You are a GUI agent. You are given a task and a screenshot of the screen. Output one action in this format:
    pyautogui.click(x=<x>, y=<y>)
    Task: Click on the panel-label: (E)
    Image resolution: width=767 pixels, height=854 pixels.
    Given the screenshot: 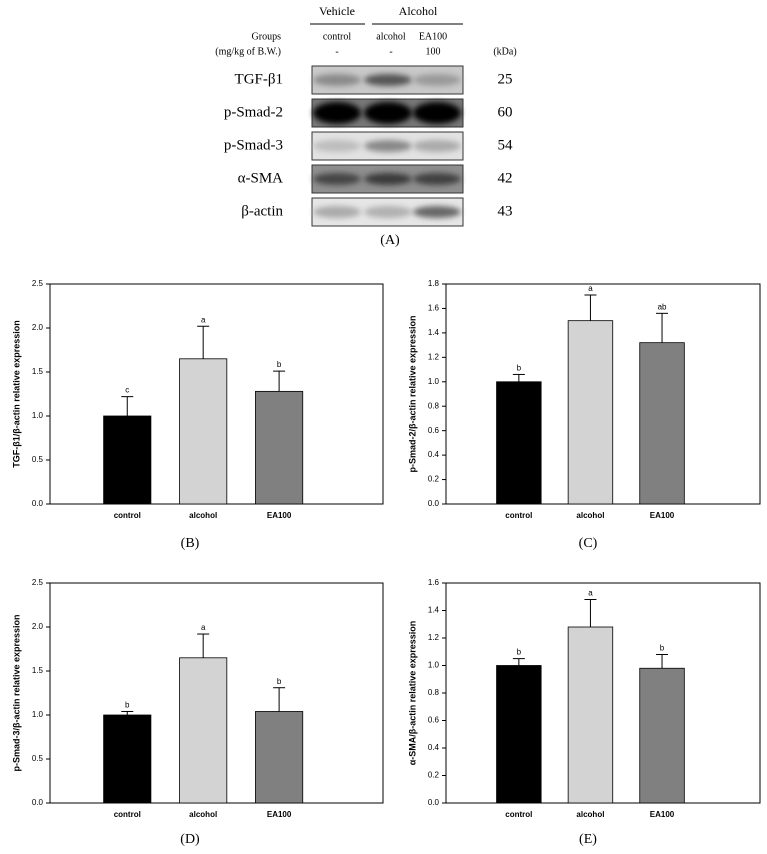 What is the action you would take?
    pyautogui.click(x=588, y=839)
    